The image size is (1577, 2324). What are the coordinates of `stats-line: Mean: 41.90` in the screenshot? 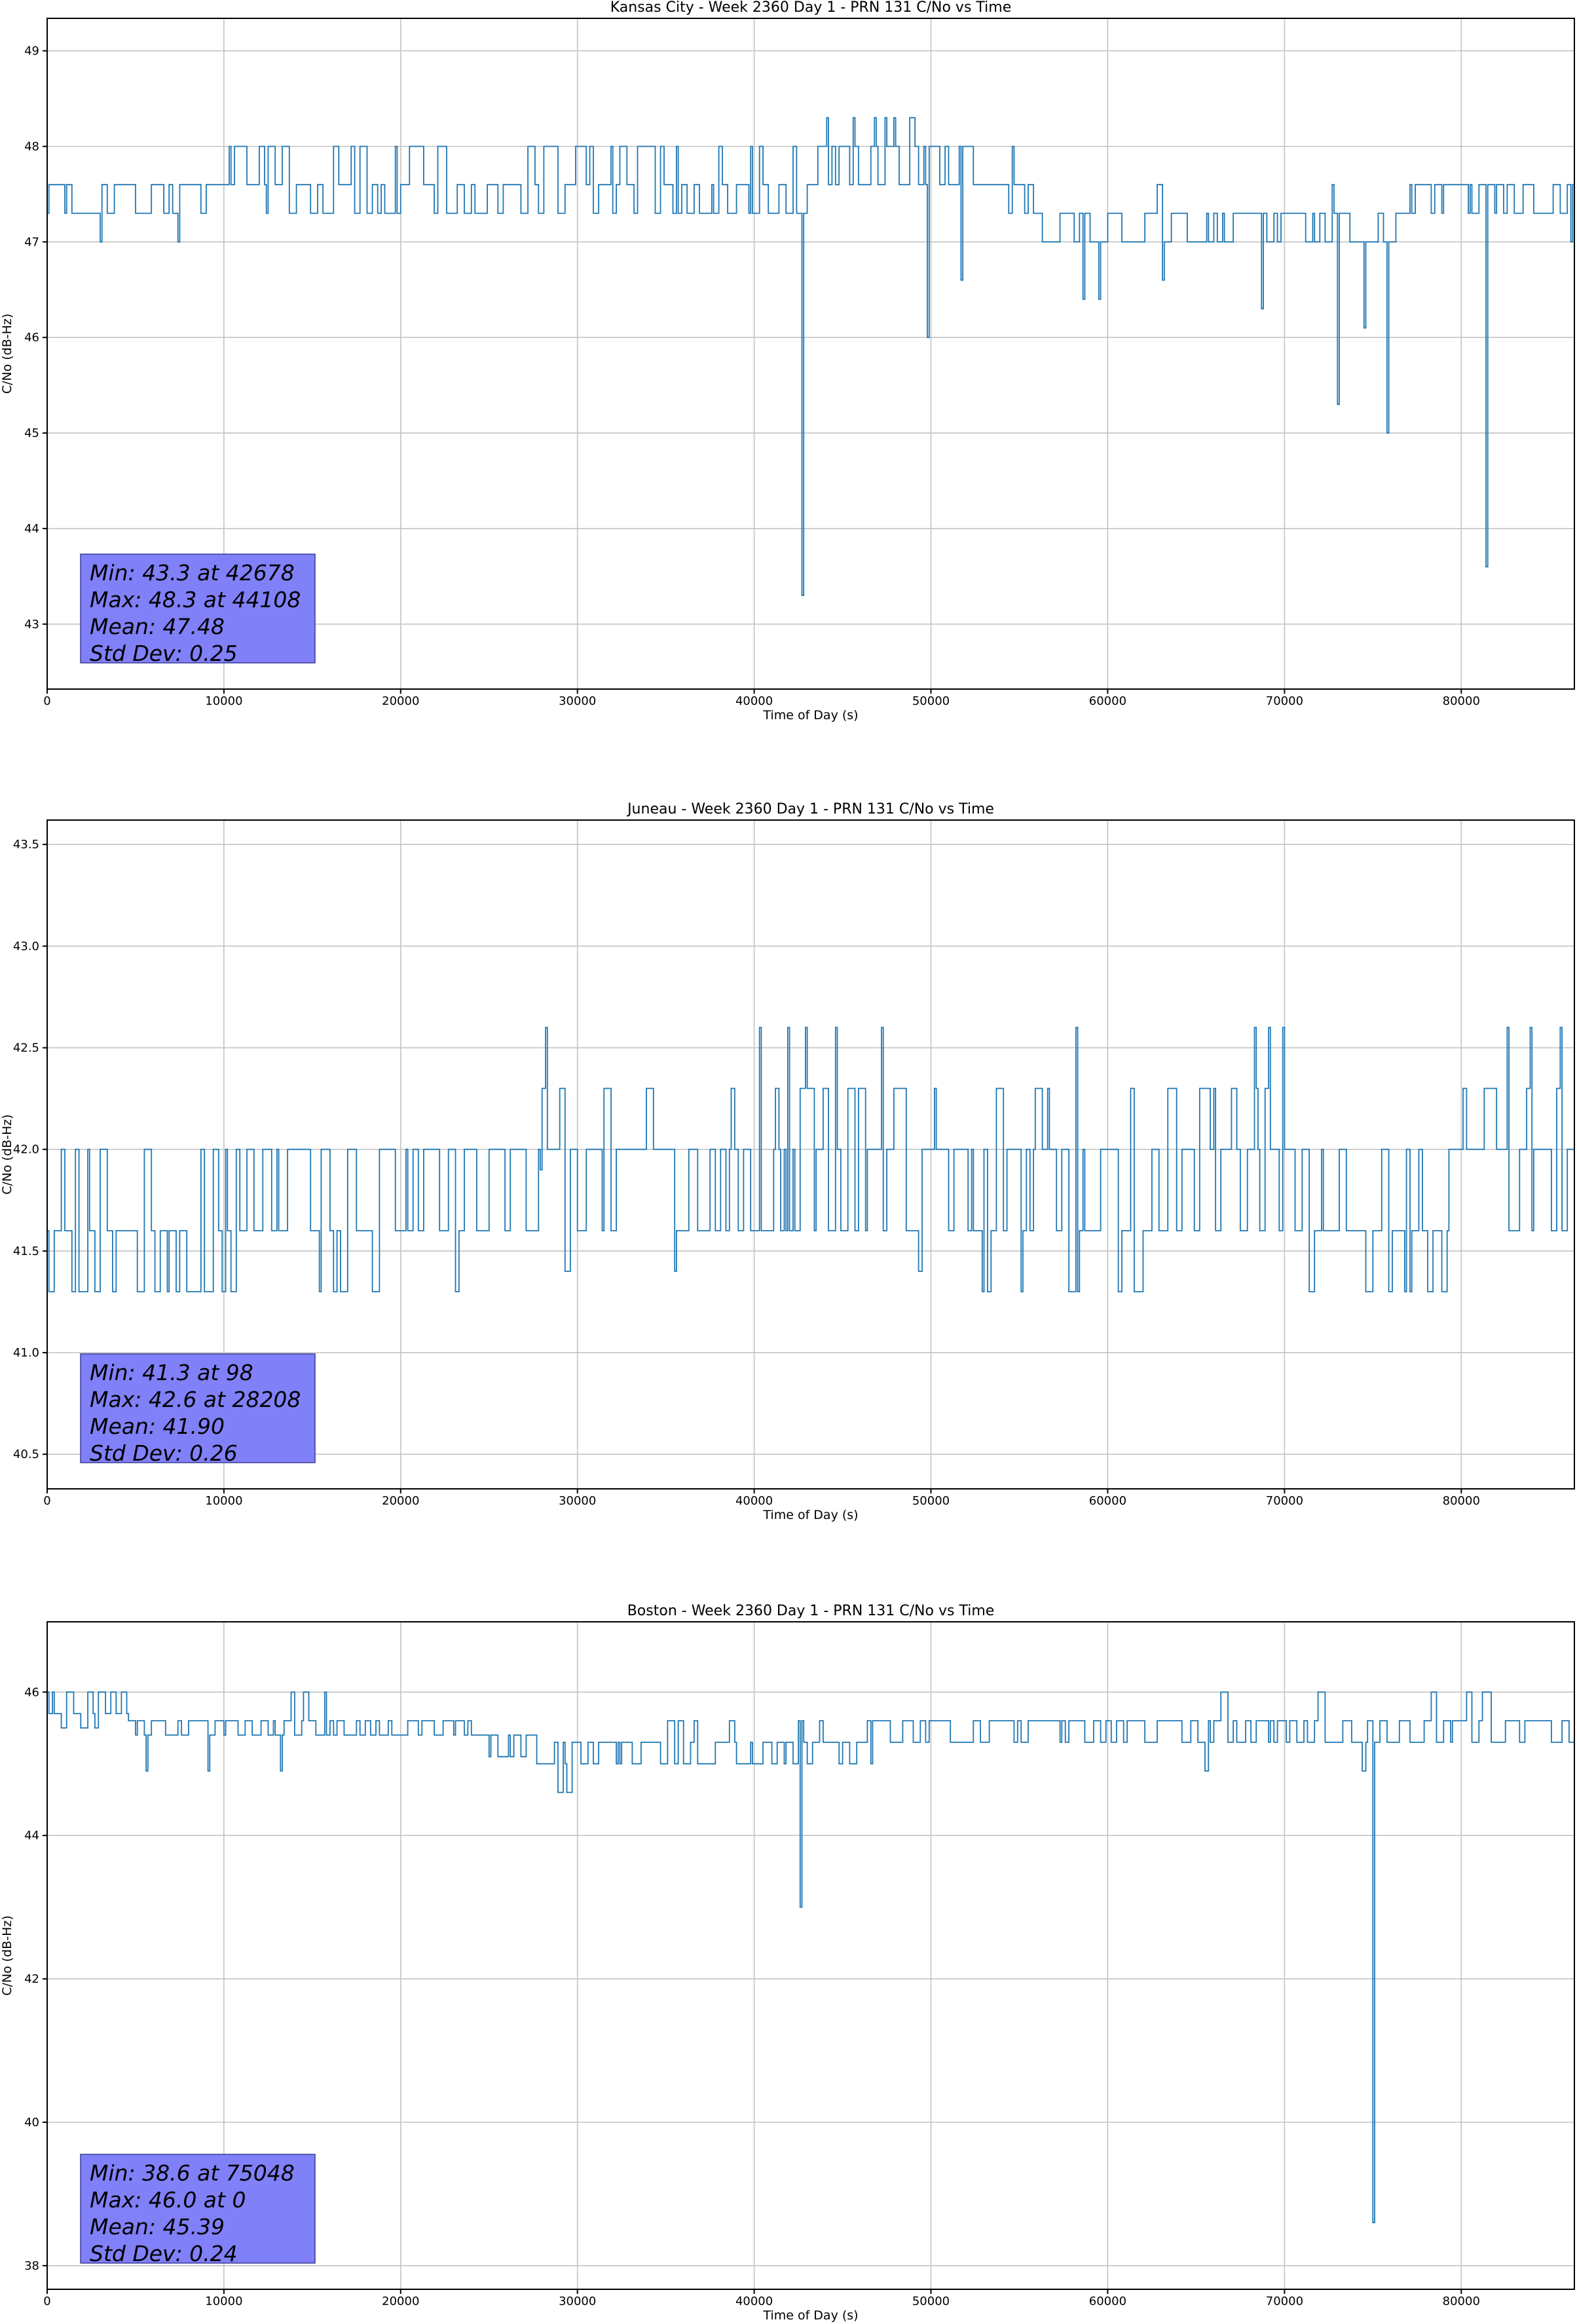 It's located at (157, 1426).